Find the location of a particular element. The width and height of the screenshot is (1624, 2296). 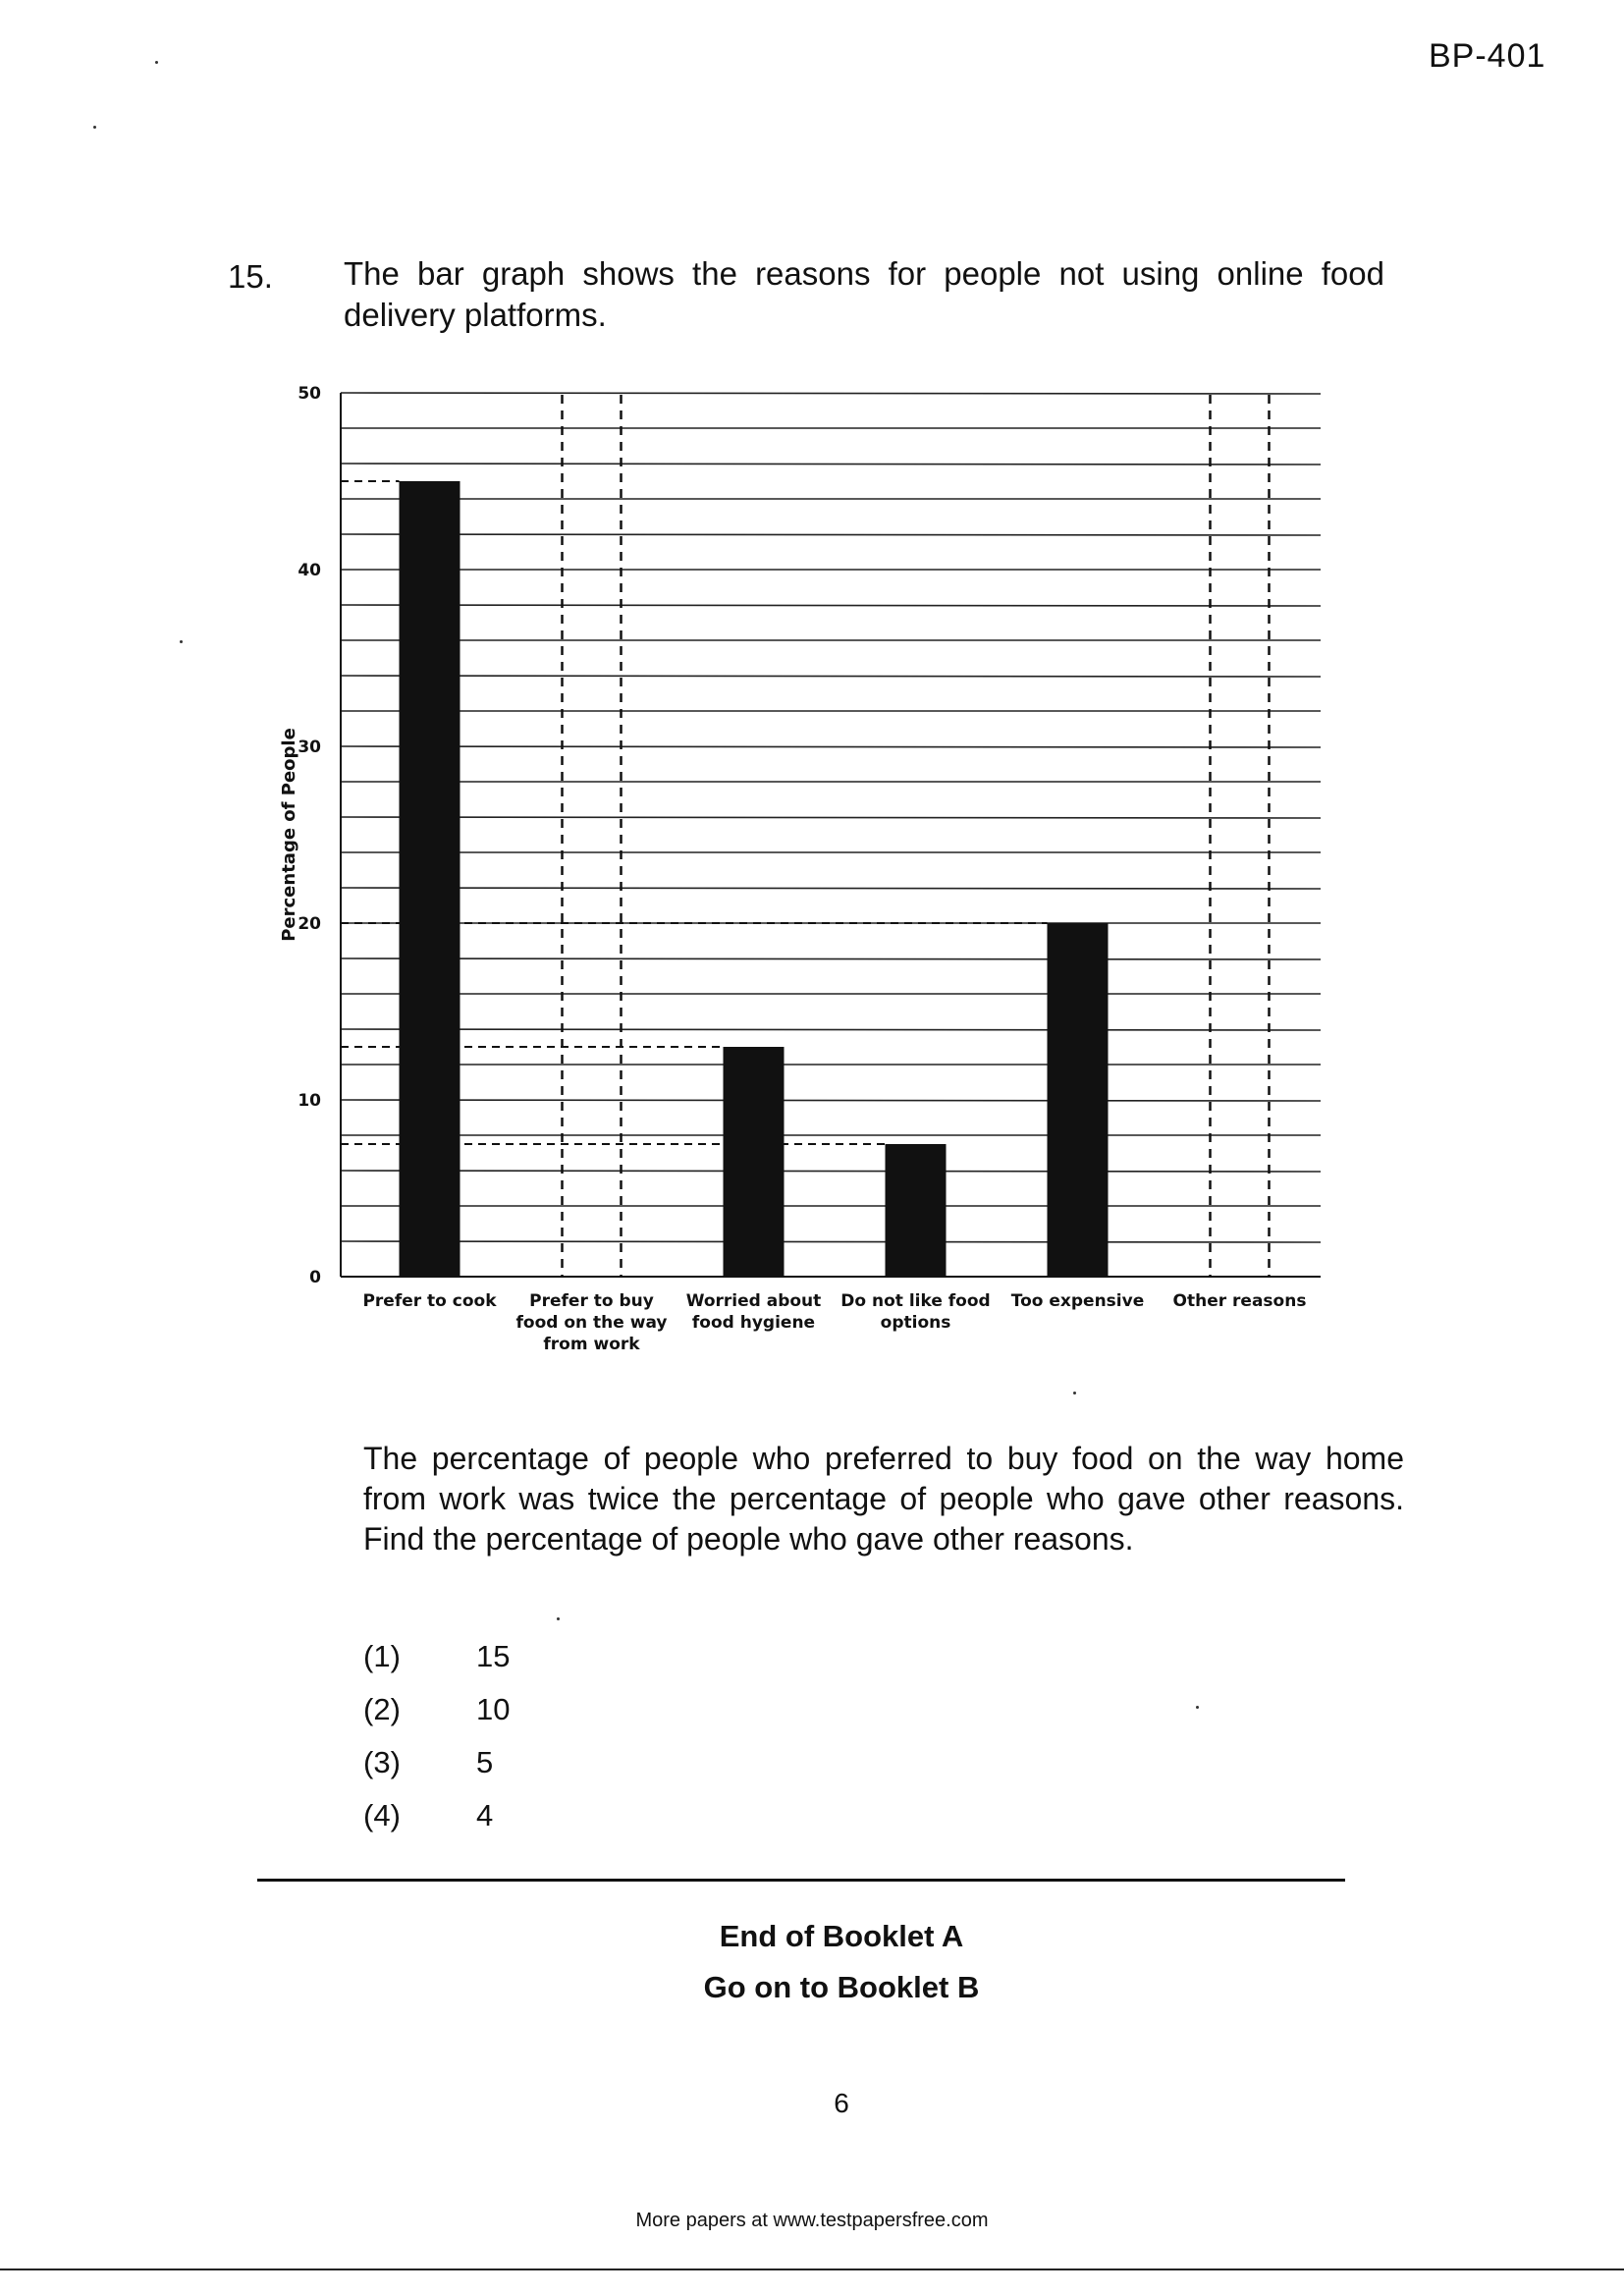

option-1: (1) 15 is located at coordinates (436, 1656).